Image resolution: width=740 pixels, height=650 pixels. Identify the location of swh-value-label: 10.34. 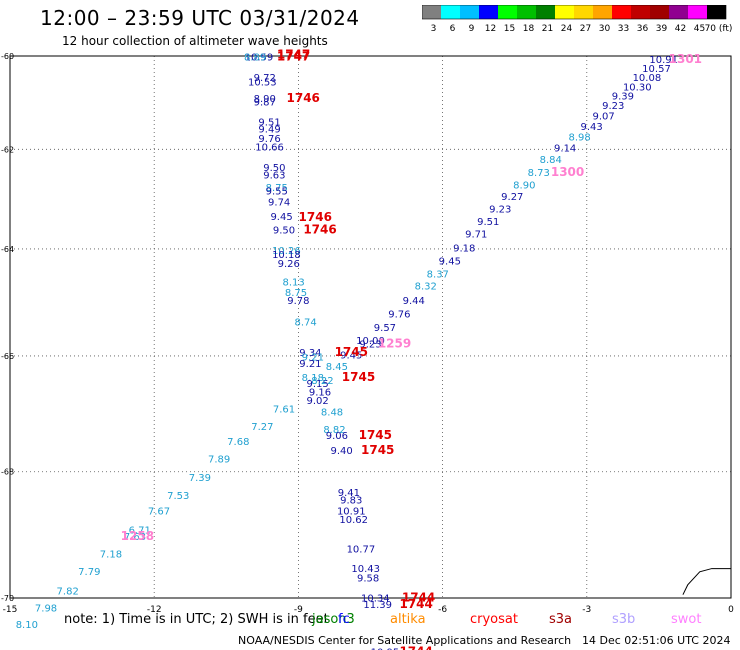
(375, 598).